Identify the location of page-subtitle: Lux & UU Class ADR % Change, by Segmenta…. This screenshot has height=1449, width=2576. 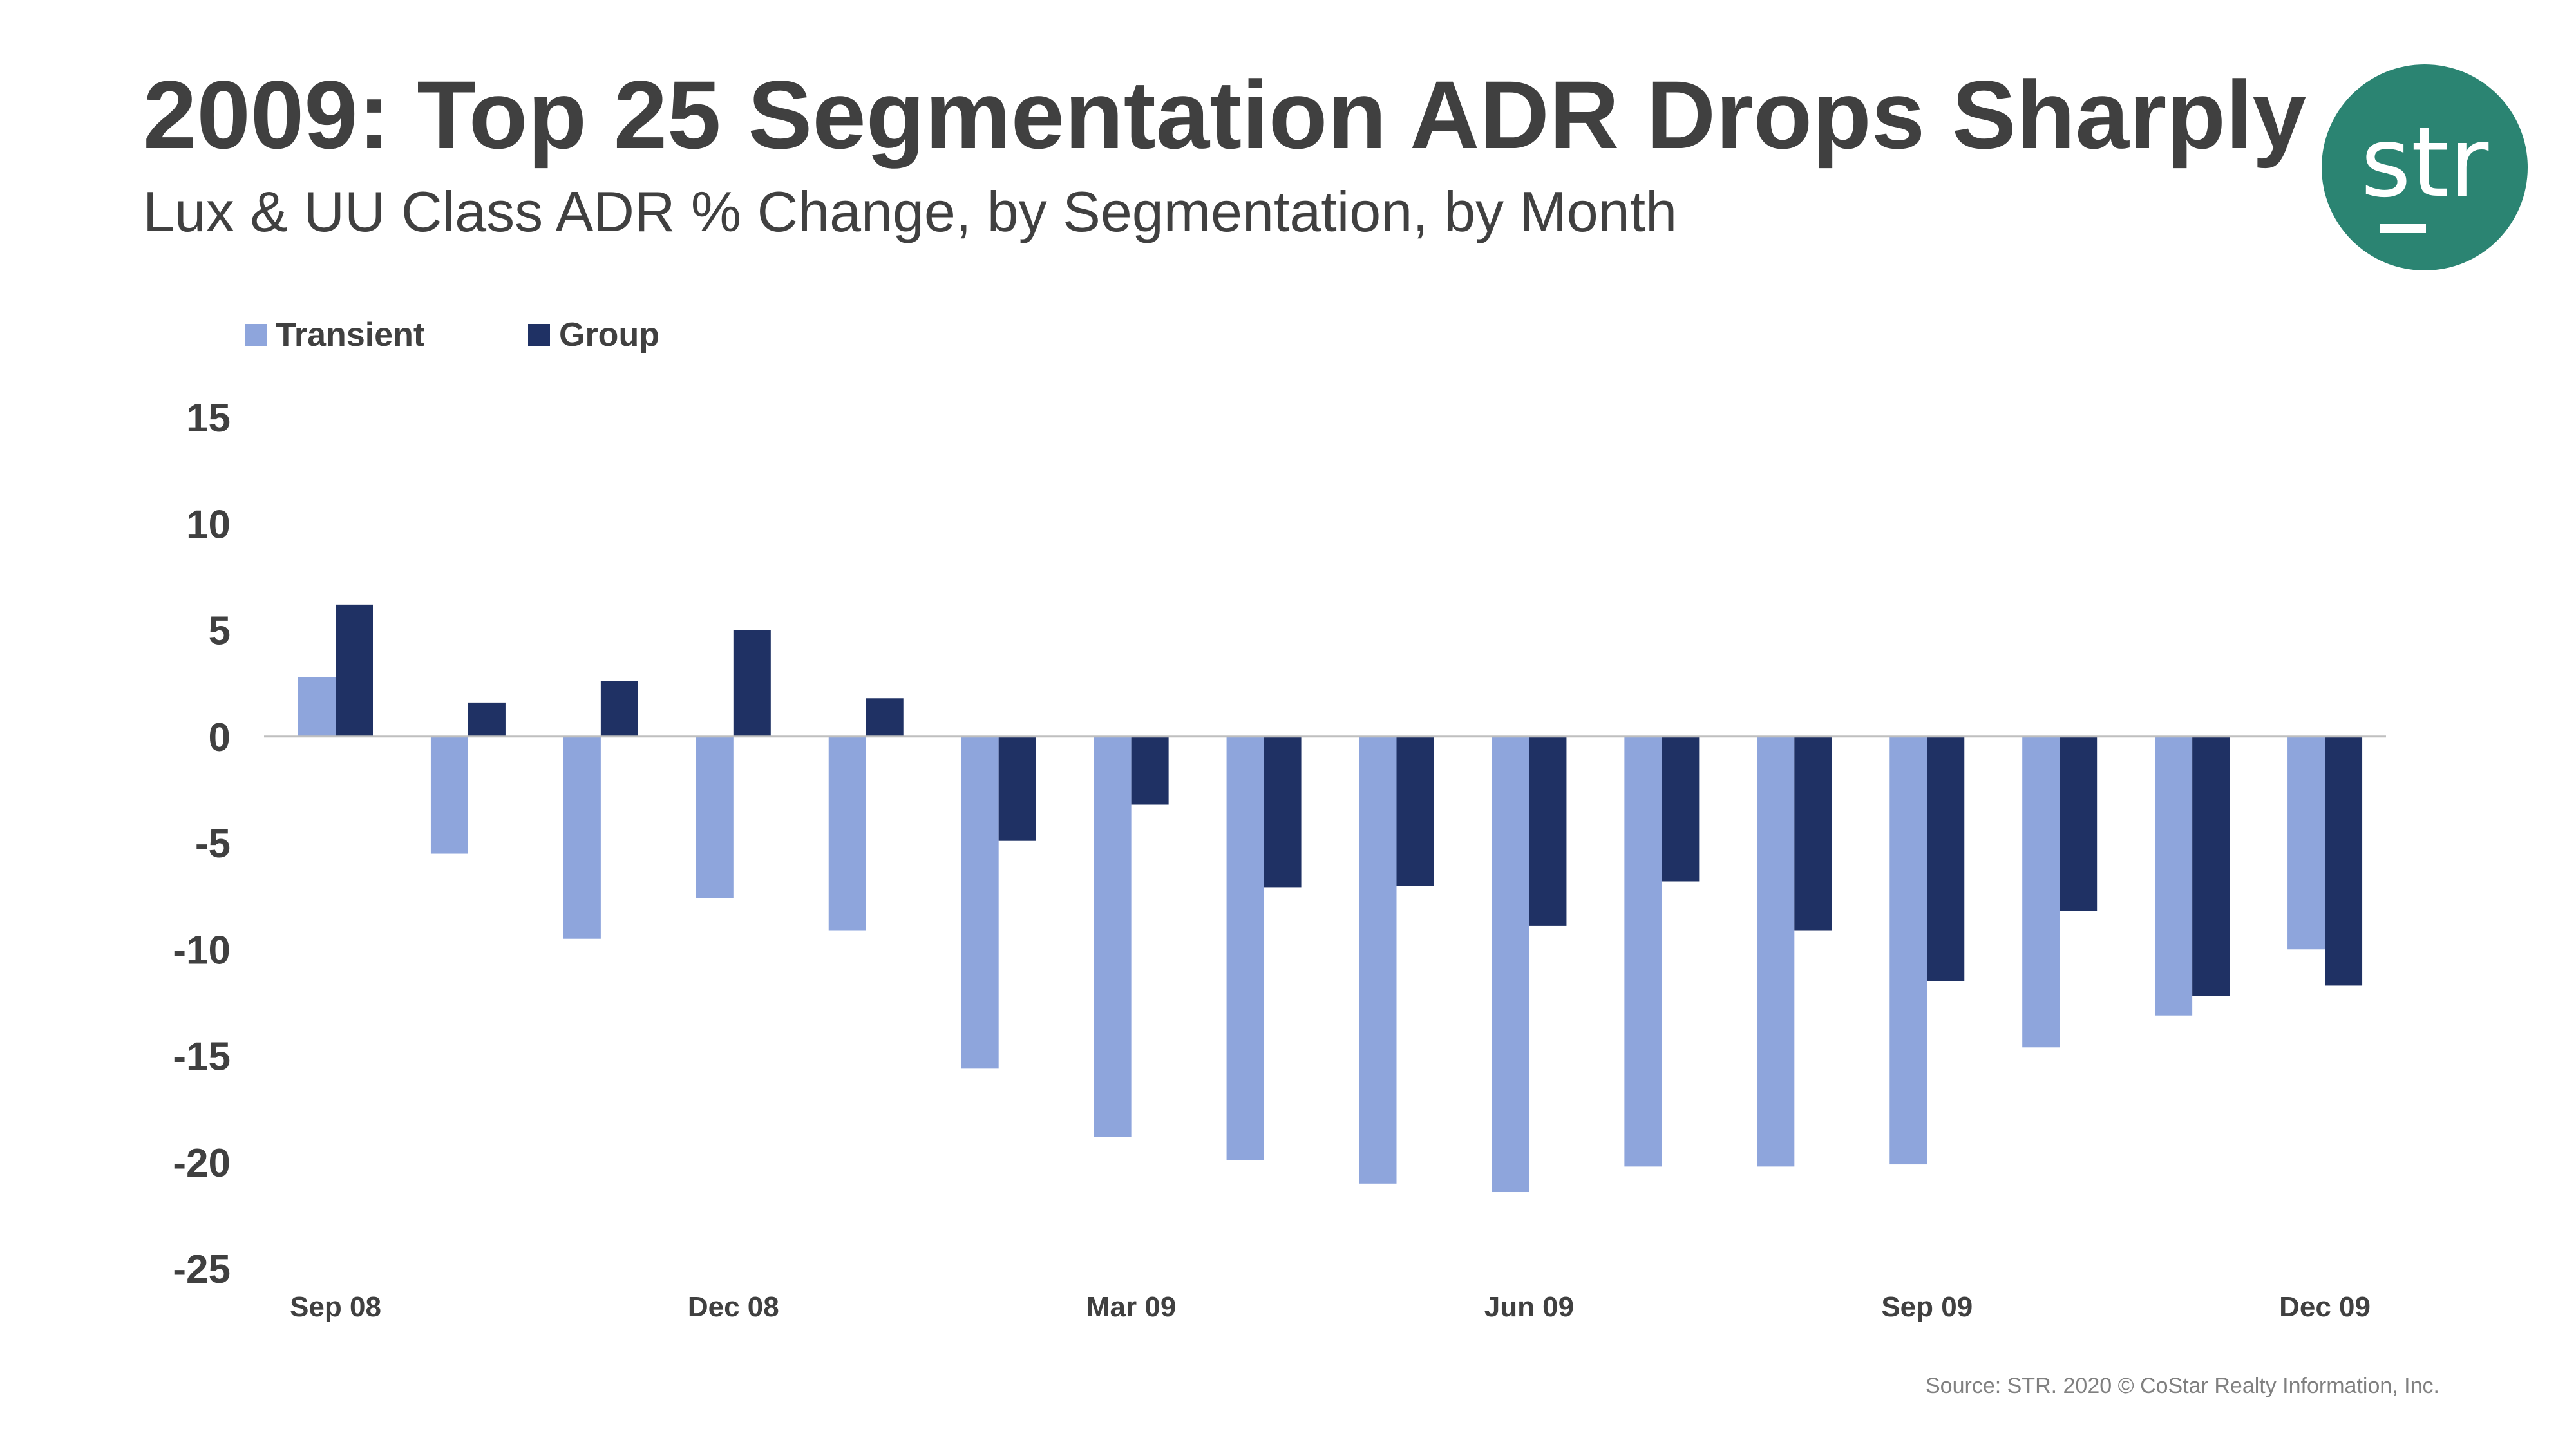
(910, 211).